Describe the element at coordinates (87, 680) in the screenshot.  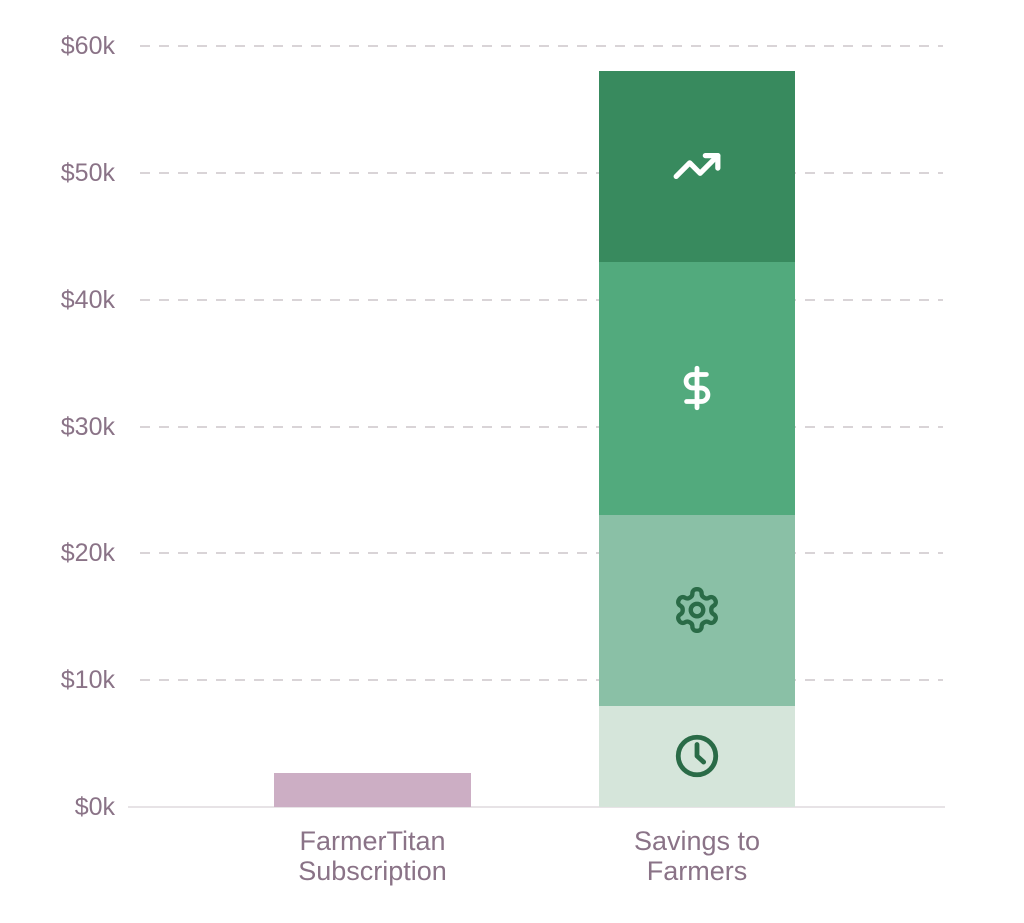
I see `y-tick-label: $10k` at that location.